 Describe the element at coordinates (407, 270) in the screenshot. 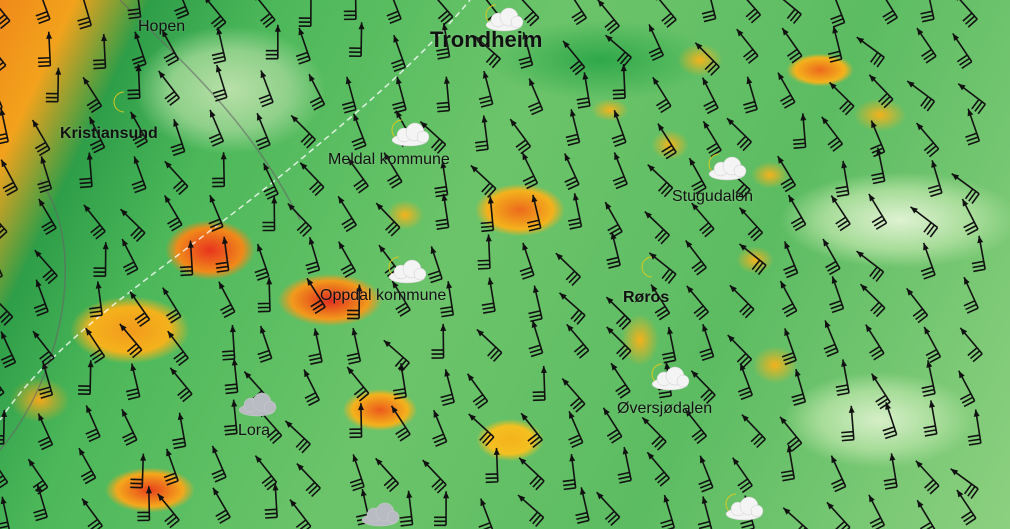

I see `partly-cloudy-night-icon` at that location.